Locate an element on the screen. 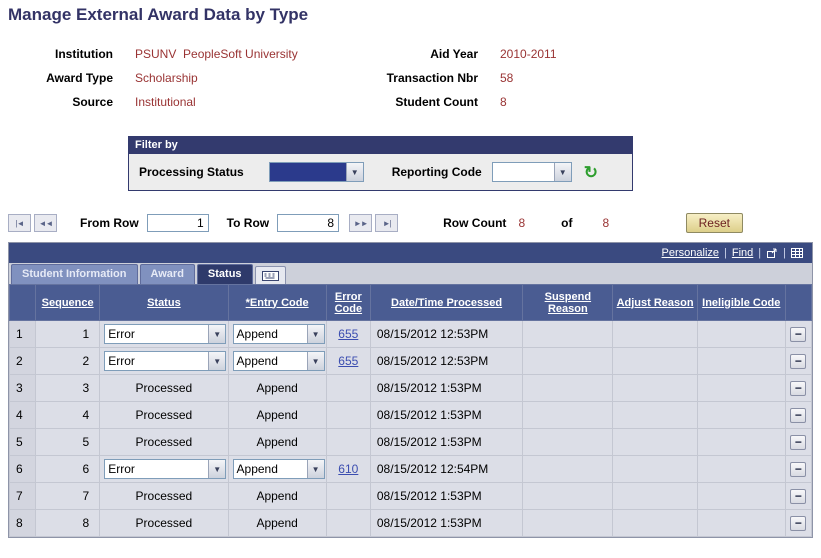 This screenshot has width=821, height=558. sequence-cell: 5 is located at coordinates (68, 442).